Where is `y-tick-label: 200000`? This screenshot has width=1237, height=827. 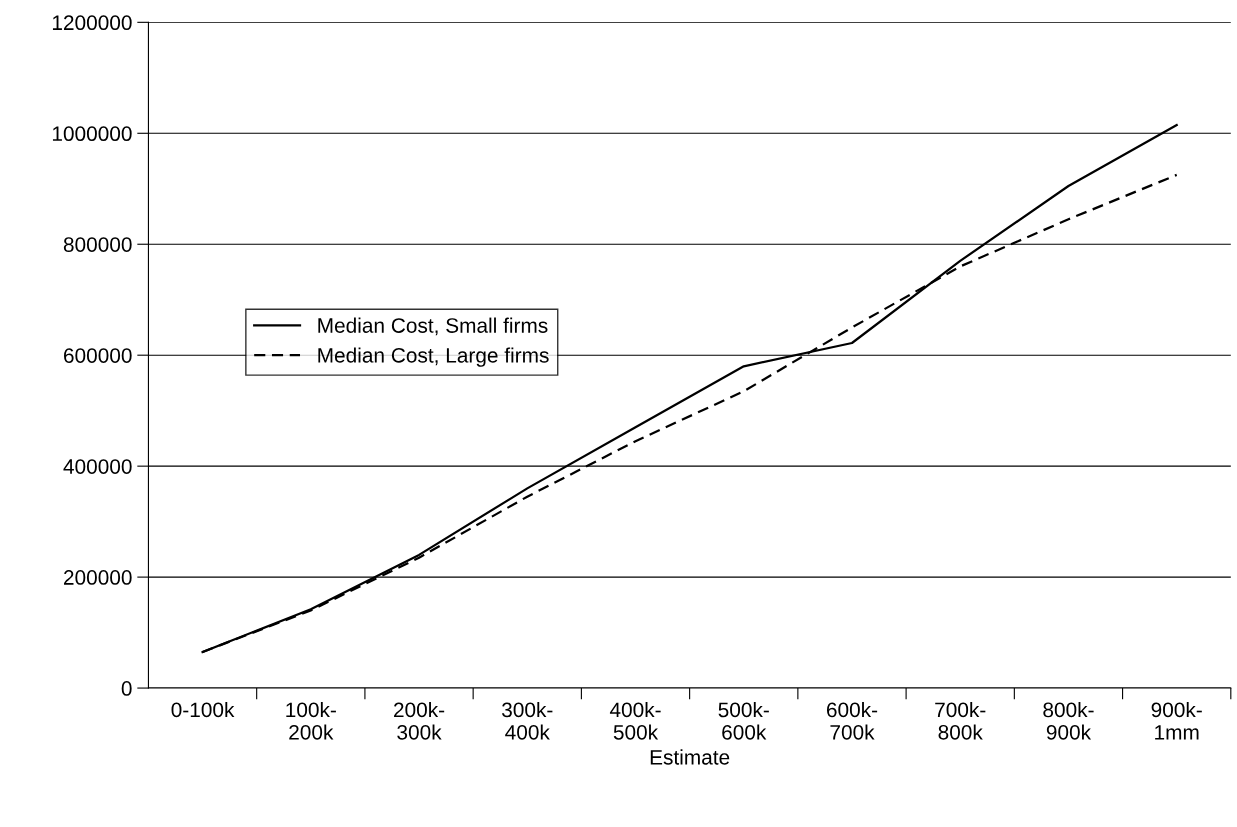 y-tick-label: 200000 is located at coordinates (98, 577).